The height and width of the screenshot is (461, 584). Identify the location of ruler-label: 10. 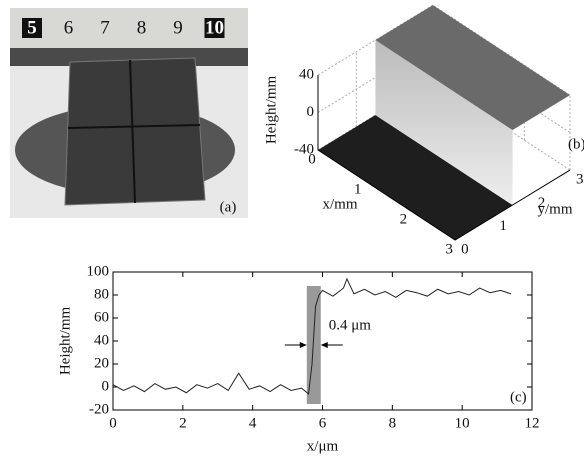
(214, 27).